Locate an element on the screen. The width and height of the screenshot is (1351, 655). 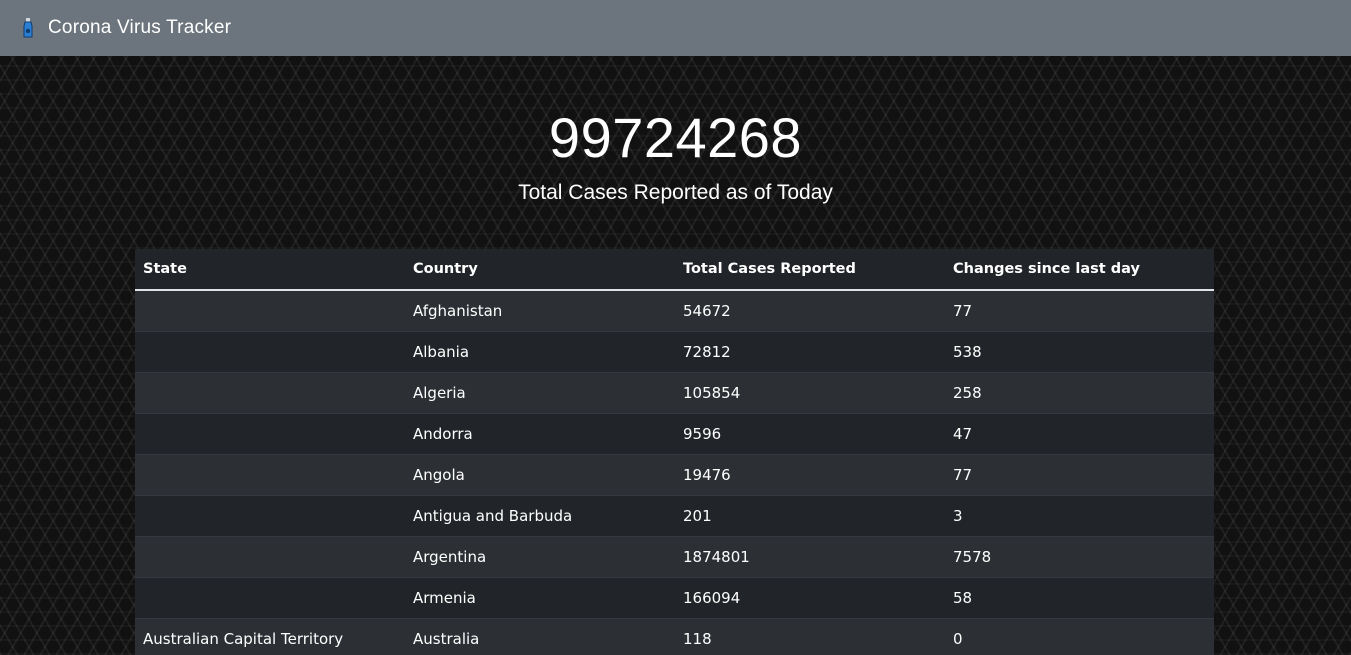
cell-change: 47 is located at coordinates (1079, 434).